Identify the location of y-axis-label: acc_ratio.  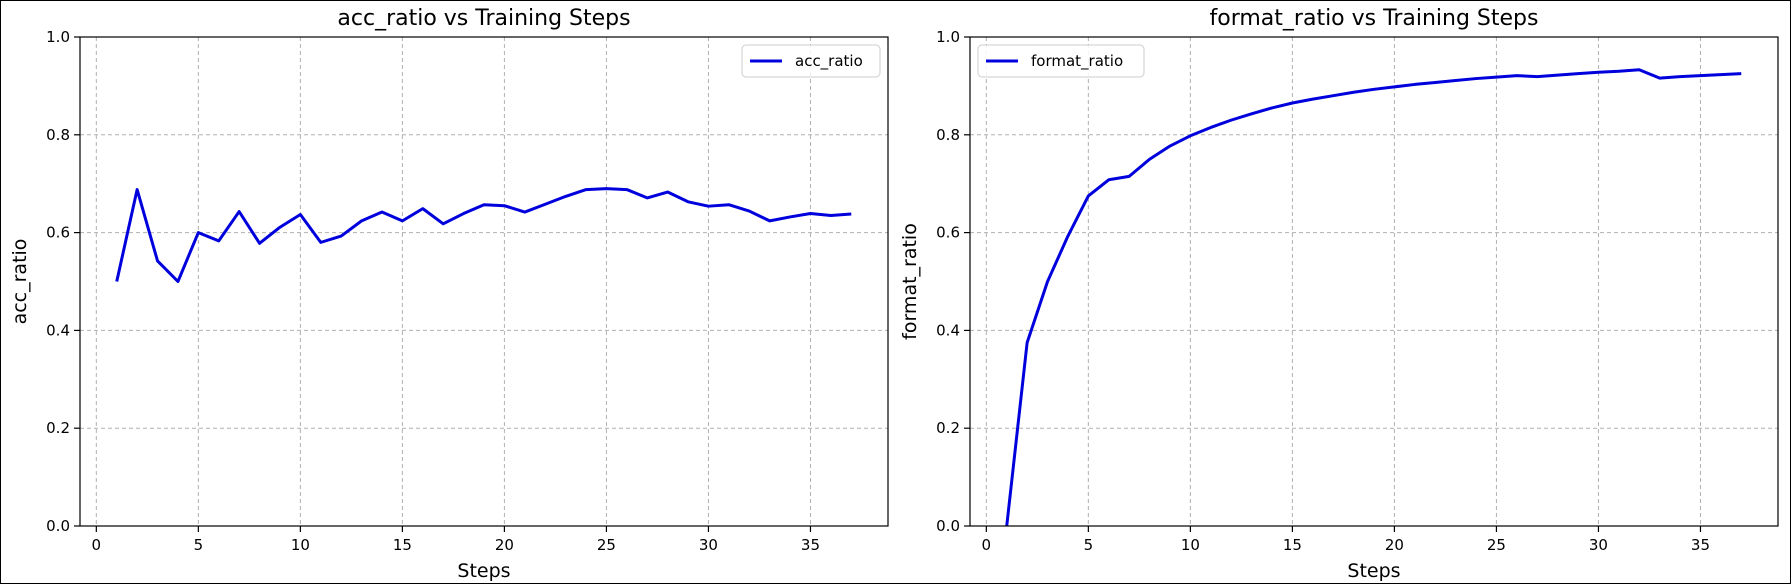
(20, 282).